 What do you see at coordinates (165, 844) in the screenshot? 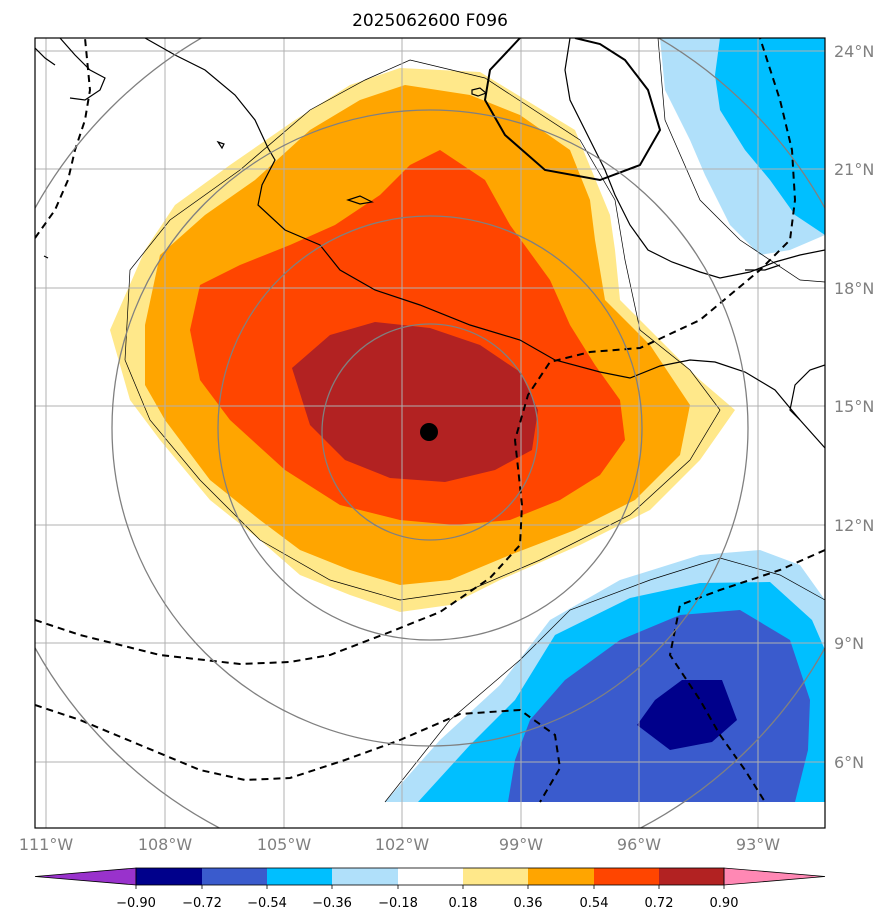
I see `lon-label-108w: 108°W` at bounding box center [165, 844].